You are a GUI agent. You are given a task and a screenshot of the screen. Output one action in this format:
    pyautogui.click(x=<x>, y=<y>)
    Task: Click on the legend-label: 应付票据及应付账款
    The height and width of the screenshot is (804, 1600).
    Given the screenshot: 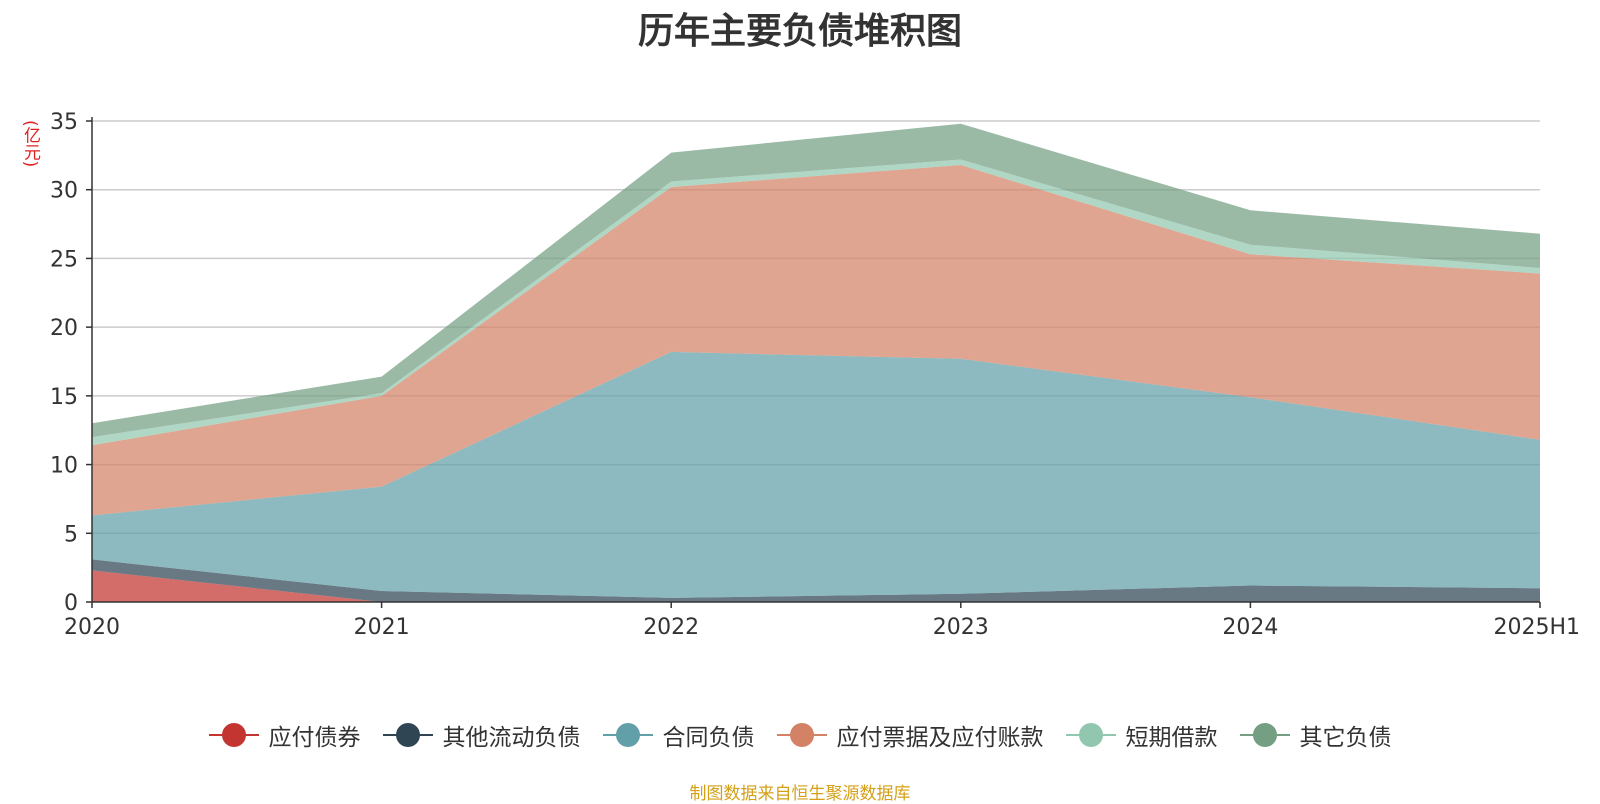 What is the action you would take?
    pyautogui.click(x=940, y=738)
    